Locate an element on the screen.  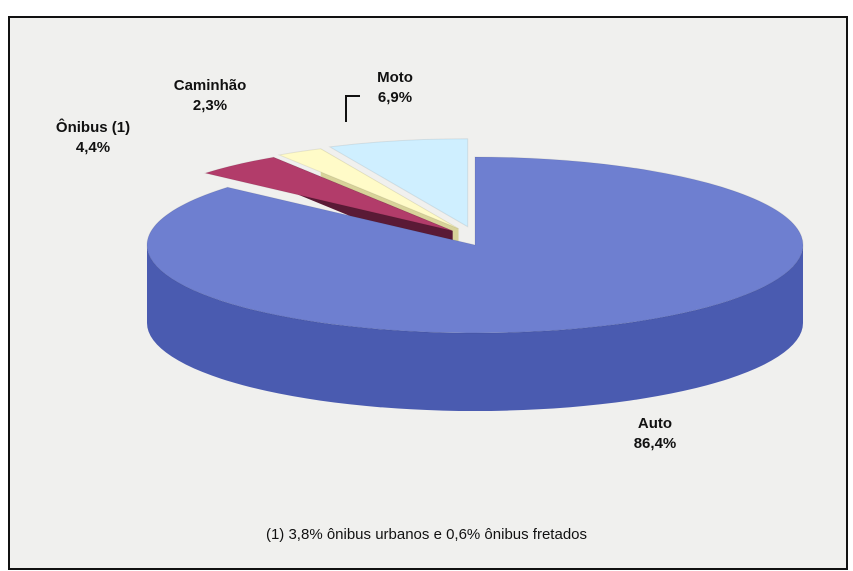
label-onibus-name: Ônibus (1) is located at coordinates (93, 127).